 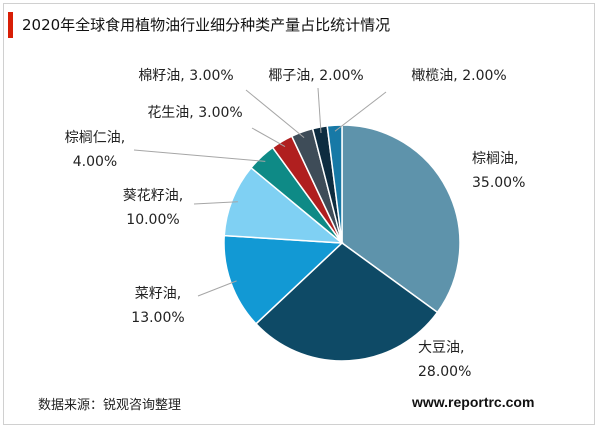 I want to click on data-source-note: 数据来源：锐观咨询整理, so click(x=110, y=405).